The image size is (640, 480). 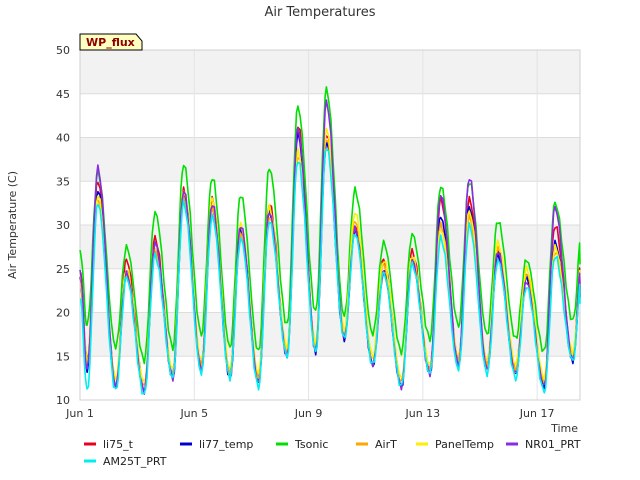 What do you see at coordinates (135, 461) in the screenshot?
I see `legend-label-am25t-prt: AM25T_PRT` at bounding box center [135, 461].